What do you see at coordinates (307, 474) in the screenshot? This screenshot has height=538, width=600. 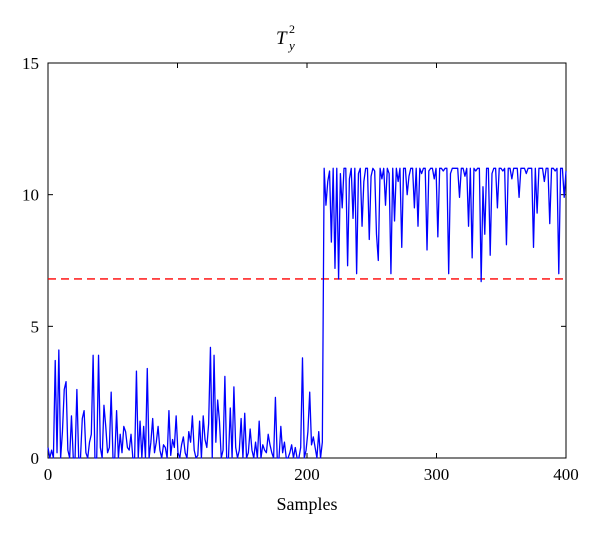 I see `x-tick-label: 200` at bounding box center [307, 474].